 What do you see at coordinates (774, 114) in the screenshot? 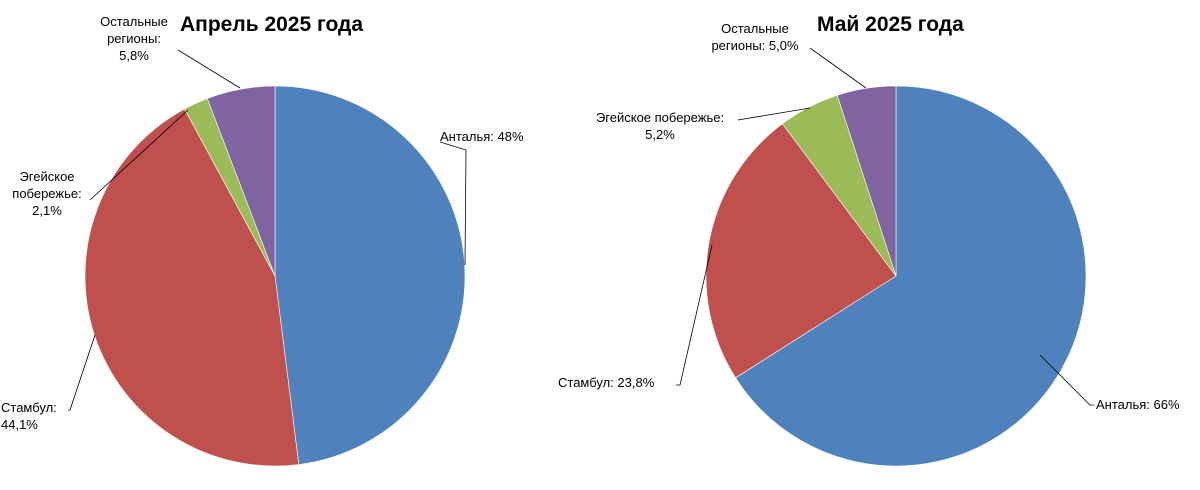
I see `leader-line-may-aegean` at bounding box center [774, 114].